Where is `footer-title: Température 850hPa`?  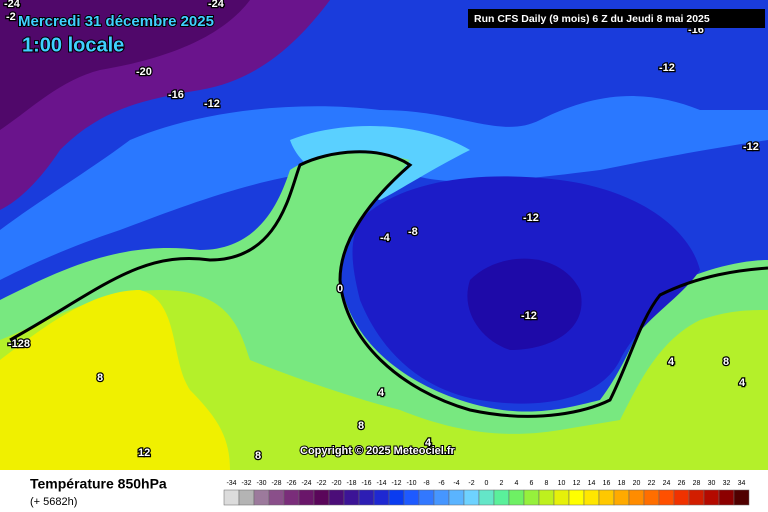
footer-title: Température 850hPa is located at coordinates (98, 484).